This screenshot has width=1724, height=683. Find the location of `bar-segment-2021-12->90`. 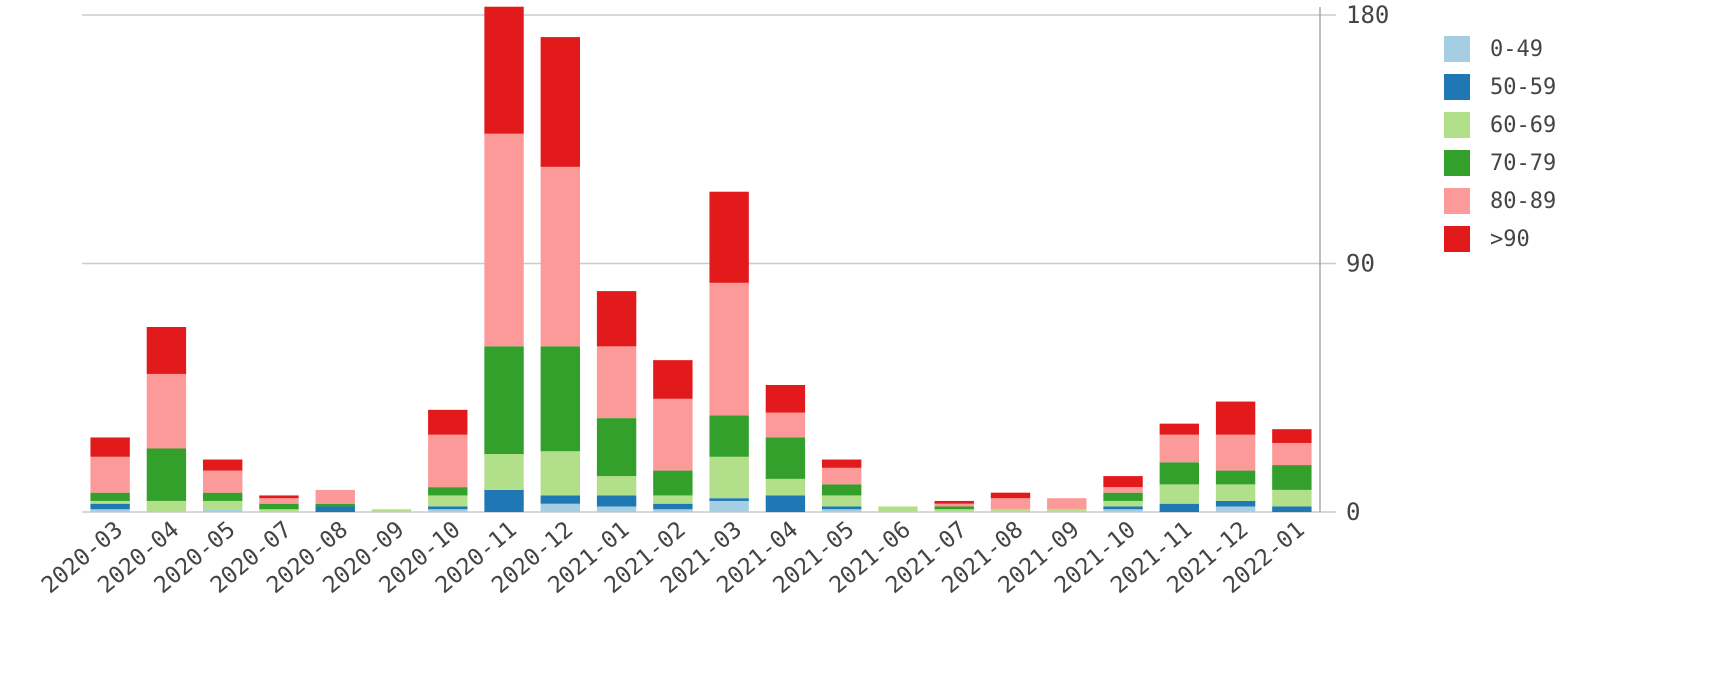

bar-segment-2021-12->90 is located at coordinates (1235, 418).